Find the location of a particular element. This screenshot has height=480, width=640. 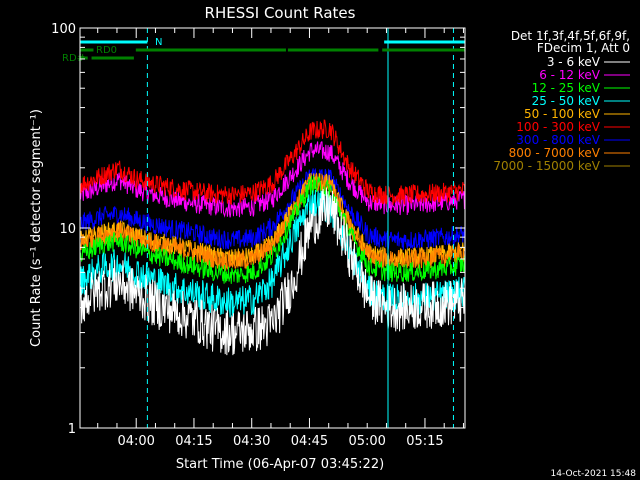

x-tick-label: 04:30 is located at coordinates (251, 441).